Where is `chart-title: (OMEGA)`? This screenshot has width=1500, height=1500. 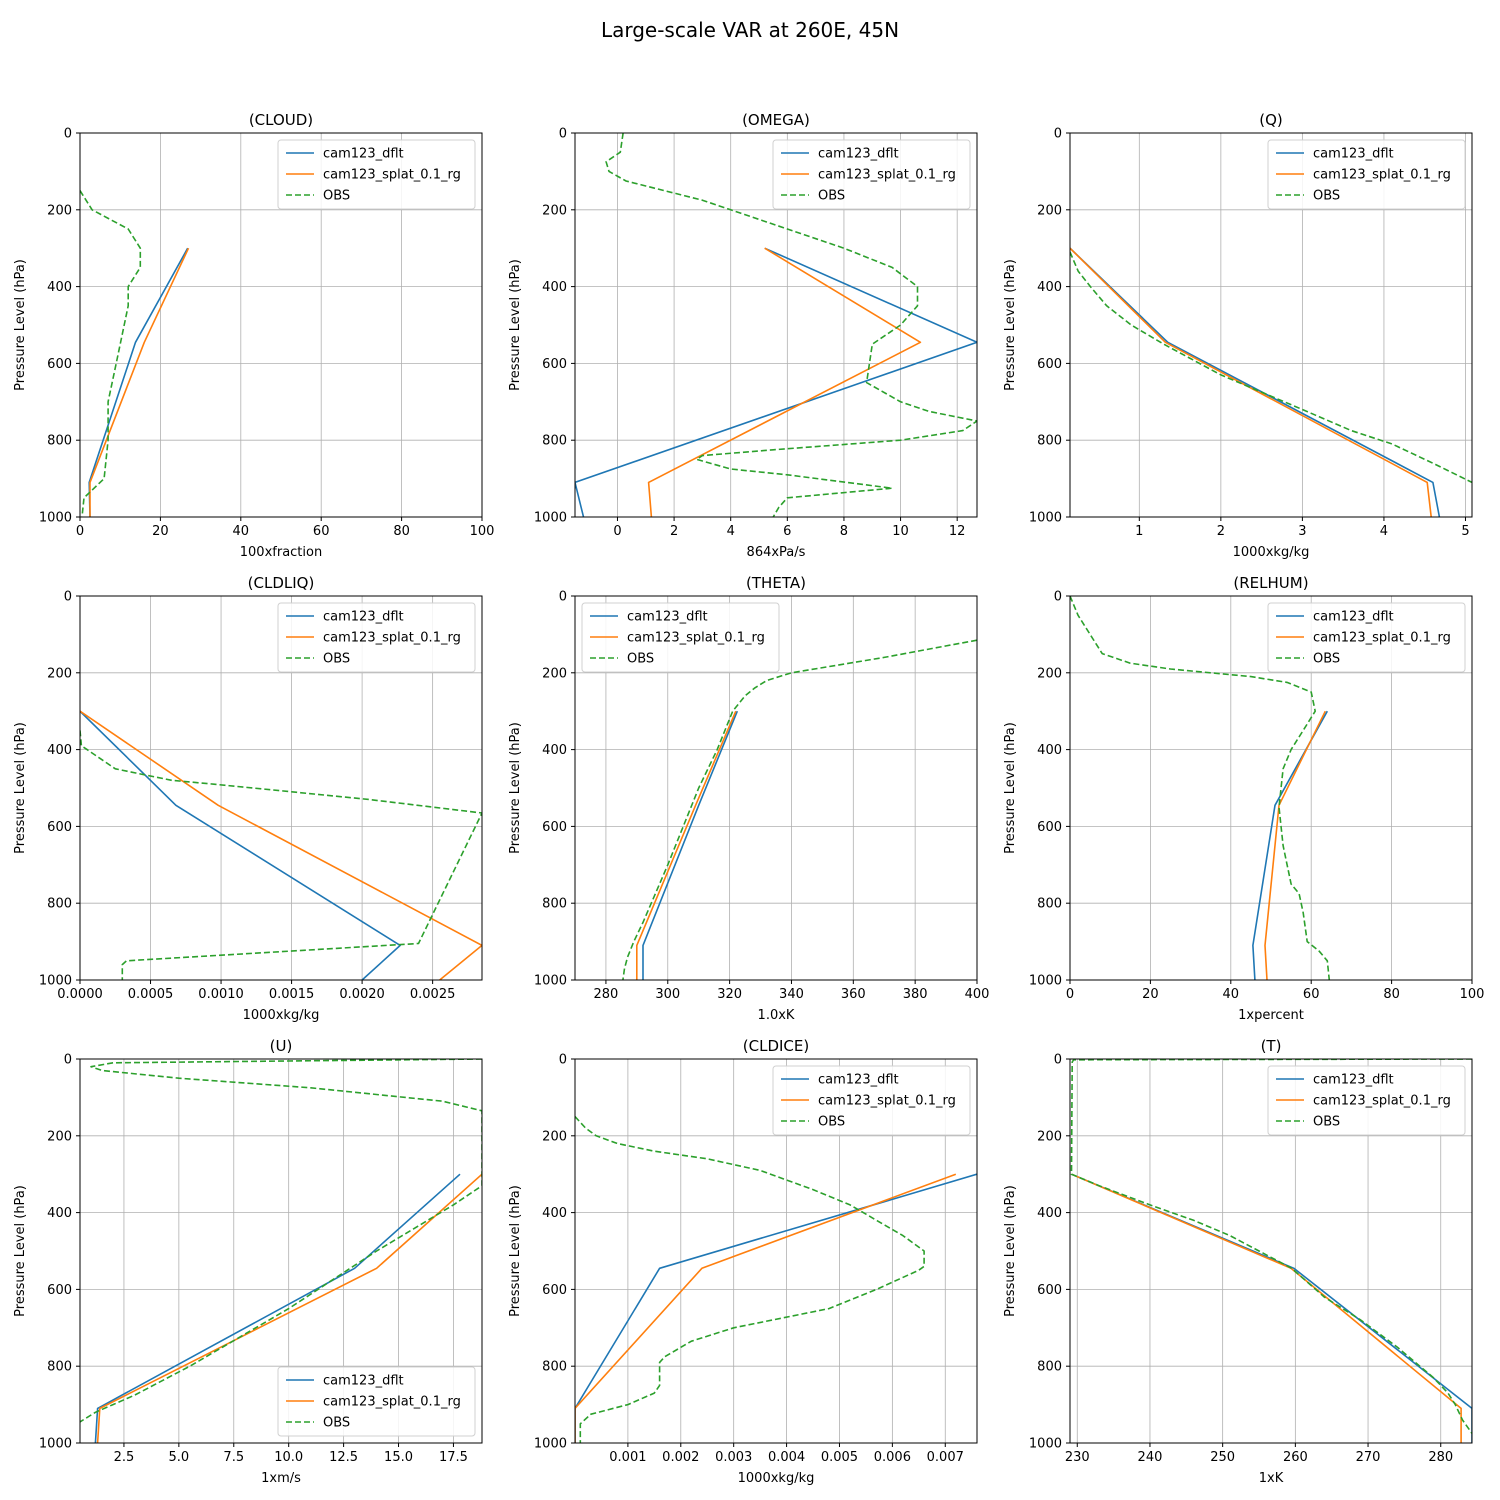
chart-title: (OMEGA) is located at coordinates (776, 120).